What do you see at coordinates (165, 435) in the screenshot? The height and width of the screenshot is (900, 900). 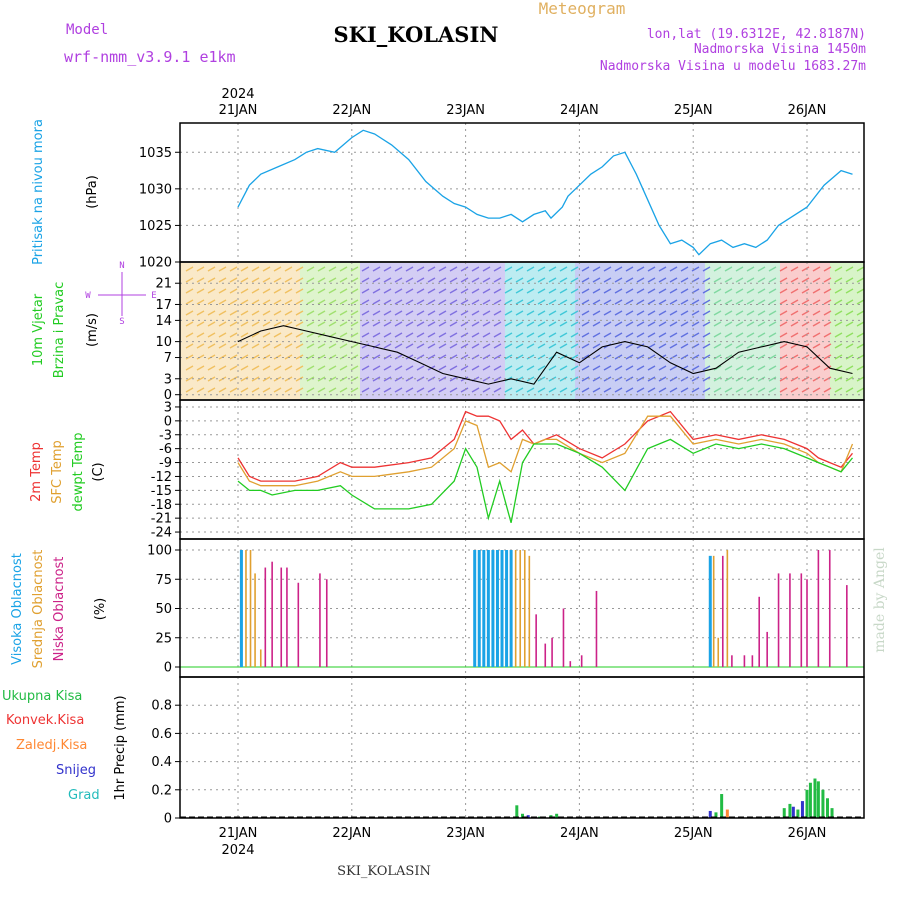 I see `temp-tick-label: -3` at bounding box center [165, 435].